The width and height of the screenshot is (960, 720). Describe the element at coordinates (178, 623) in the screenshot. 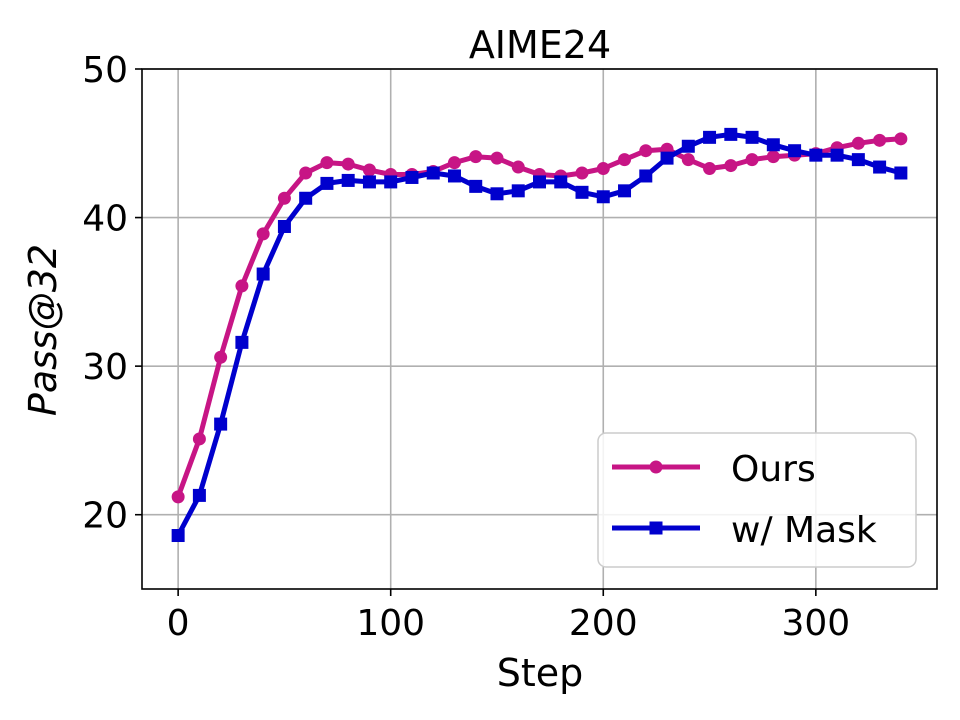

I see `x-tick-label: 0` at that location.